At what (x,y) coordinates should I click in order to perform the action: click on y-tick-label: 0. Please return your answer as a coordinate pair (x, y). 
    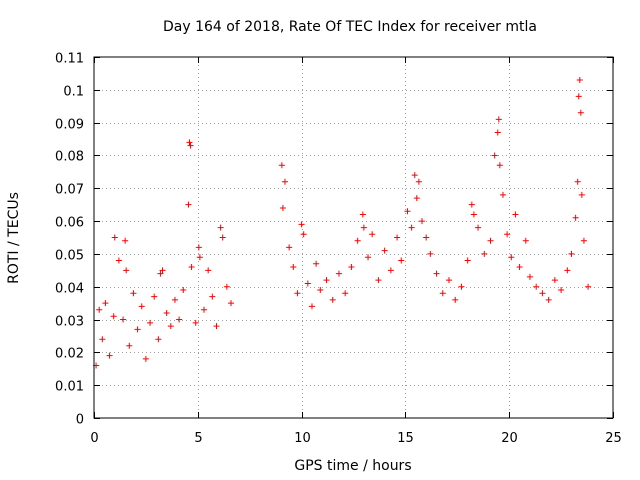
    Looking at the image, I should click on (80, 420).